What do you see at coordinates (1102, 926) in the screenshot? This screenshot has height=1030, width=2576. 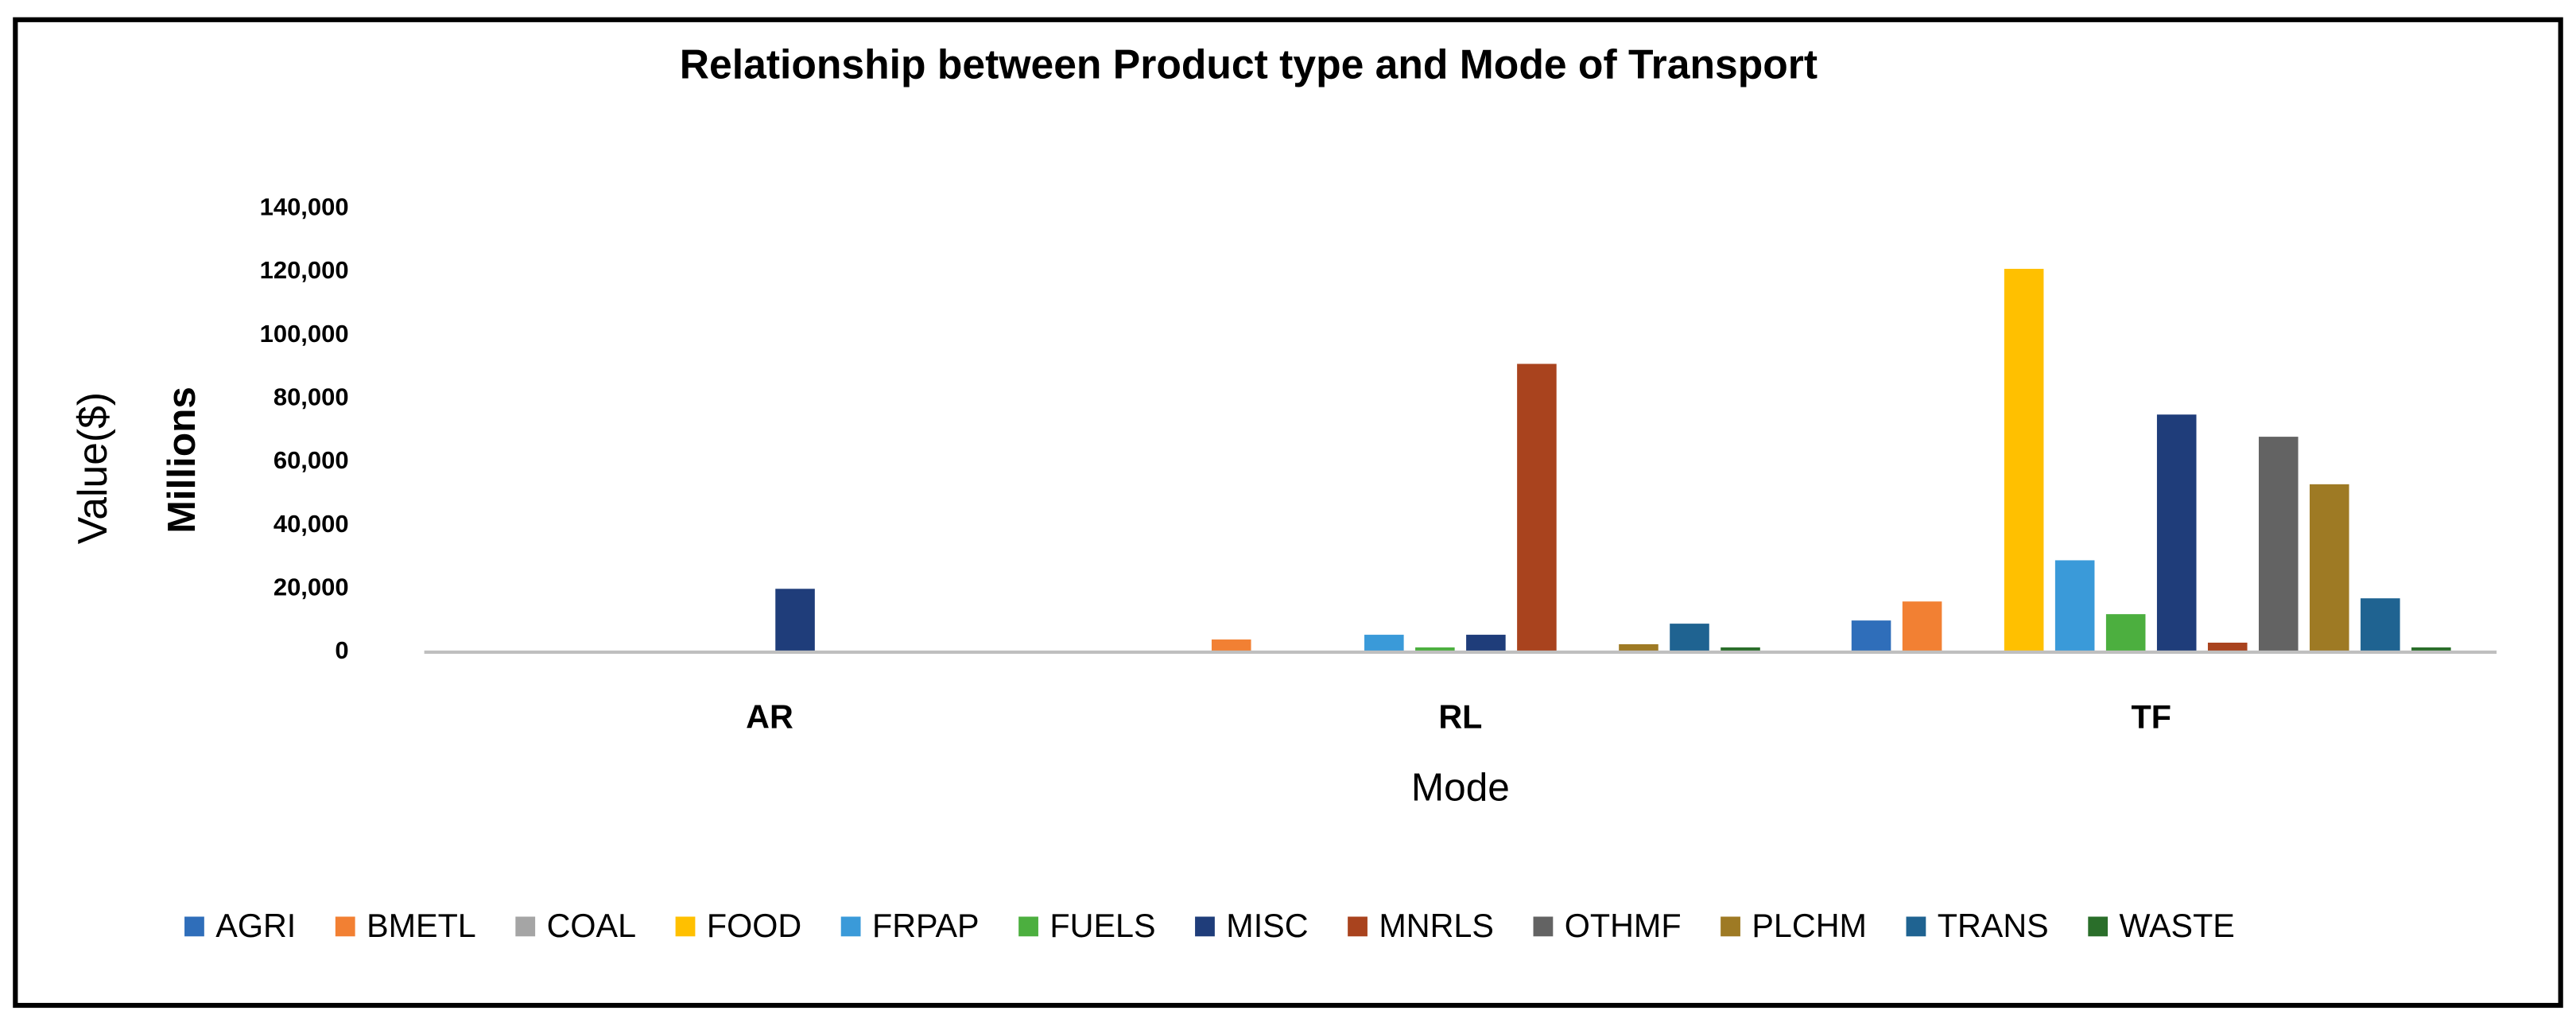 I see `legend-label: FUELS` at bounding box center [1102, 926].